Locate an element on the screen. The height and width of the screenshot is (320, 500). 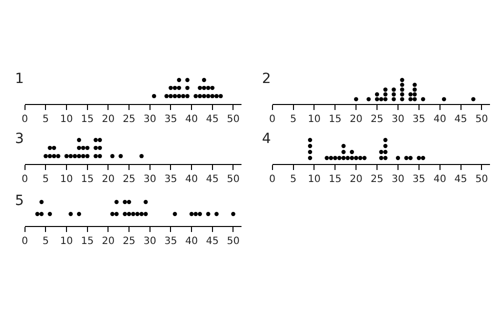
chart-title: 4 is located at coordinates (266, 139).